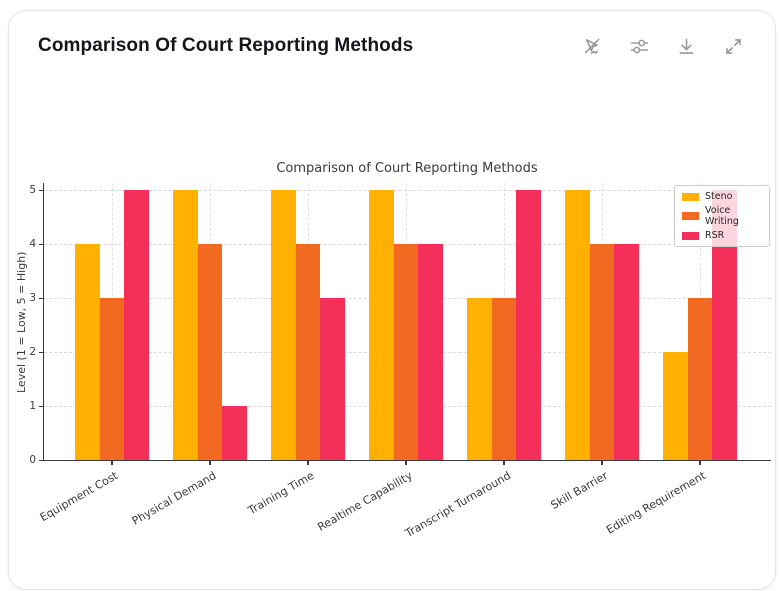 The image size is (781, 591). I want to click on expand-icon, so click(733, 46).